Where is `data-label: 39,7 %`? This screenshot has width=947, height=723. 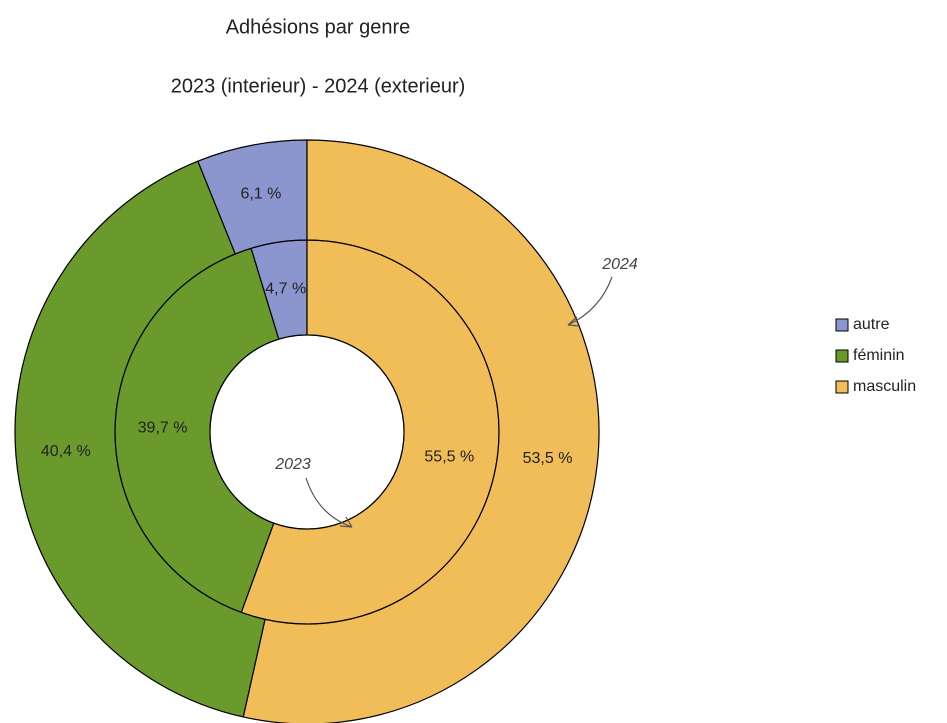
data-label: 39,7 % is located at coordinates (163, 427).